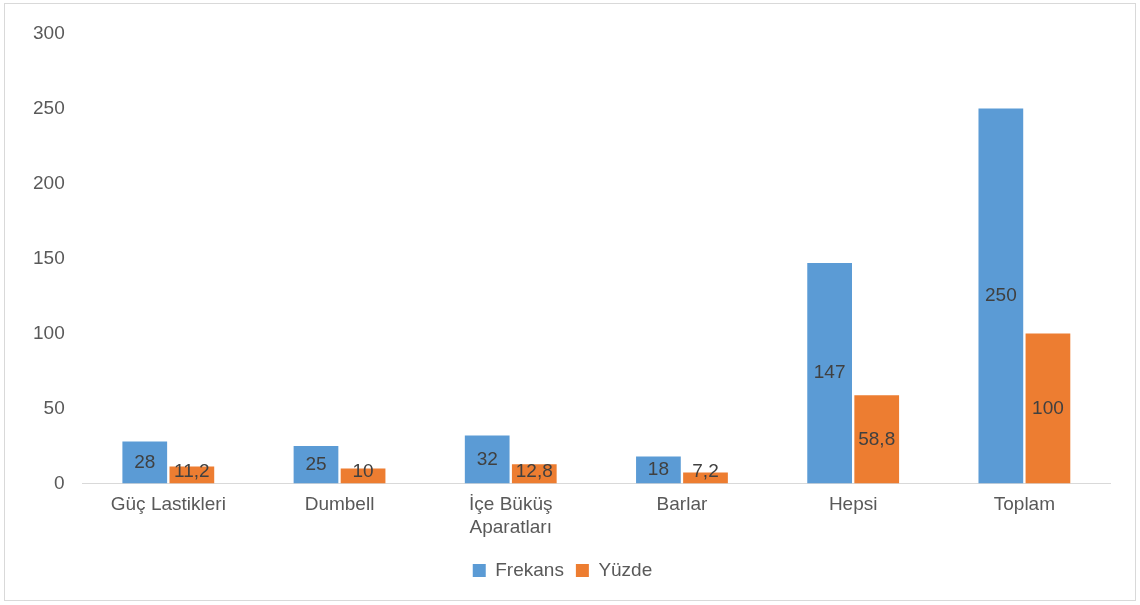  I want to click on x-tick-label: İçe Büküş Aparatları, so click(511, 515).